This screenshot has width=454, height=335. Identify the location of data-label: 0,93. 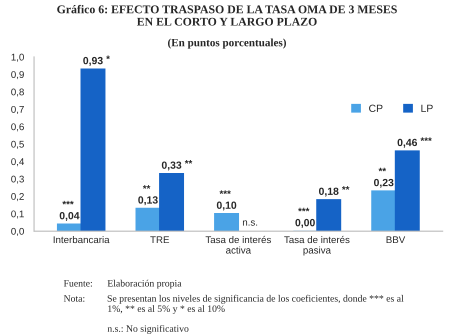
(93, 61).